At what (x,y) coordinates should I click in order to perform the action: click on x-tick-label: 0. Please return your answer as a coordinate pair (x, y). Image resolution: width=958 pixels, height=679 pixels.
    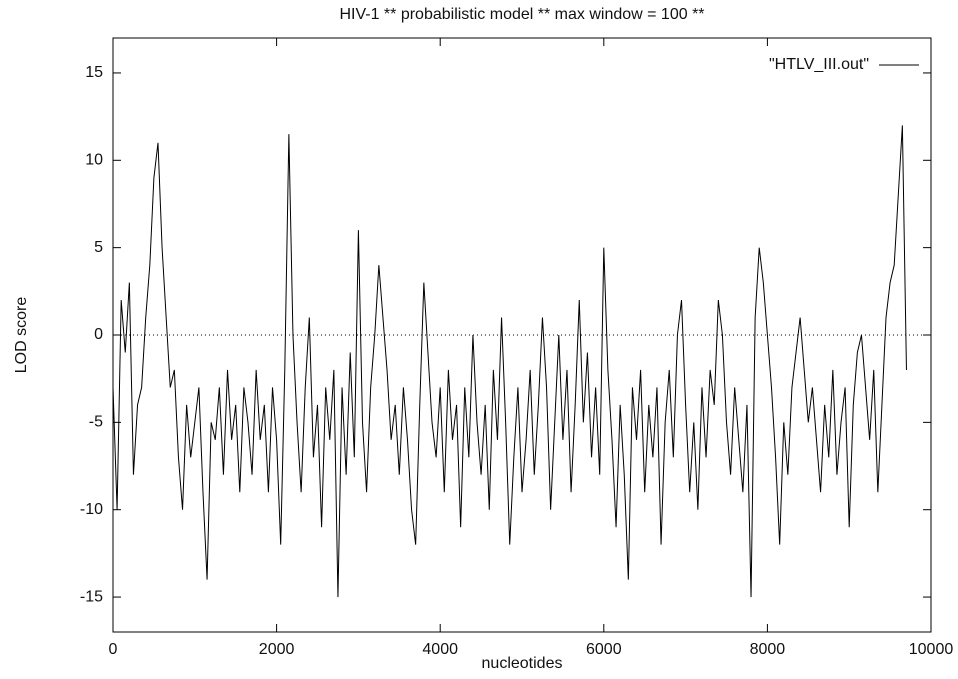
    Looking at the image, I should click on (113, 649).